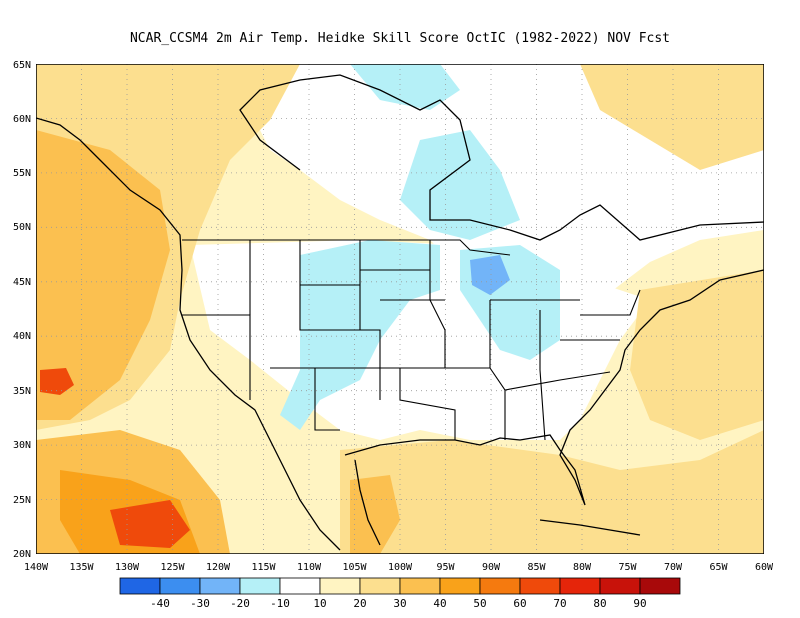 This screenshot has height=618, width=800. I want to click on lat-tick-labels: 20N 25N 30N 35N 40N 45N 50N 55N 60N 65N, so click(22, 310).